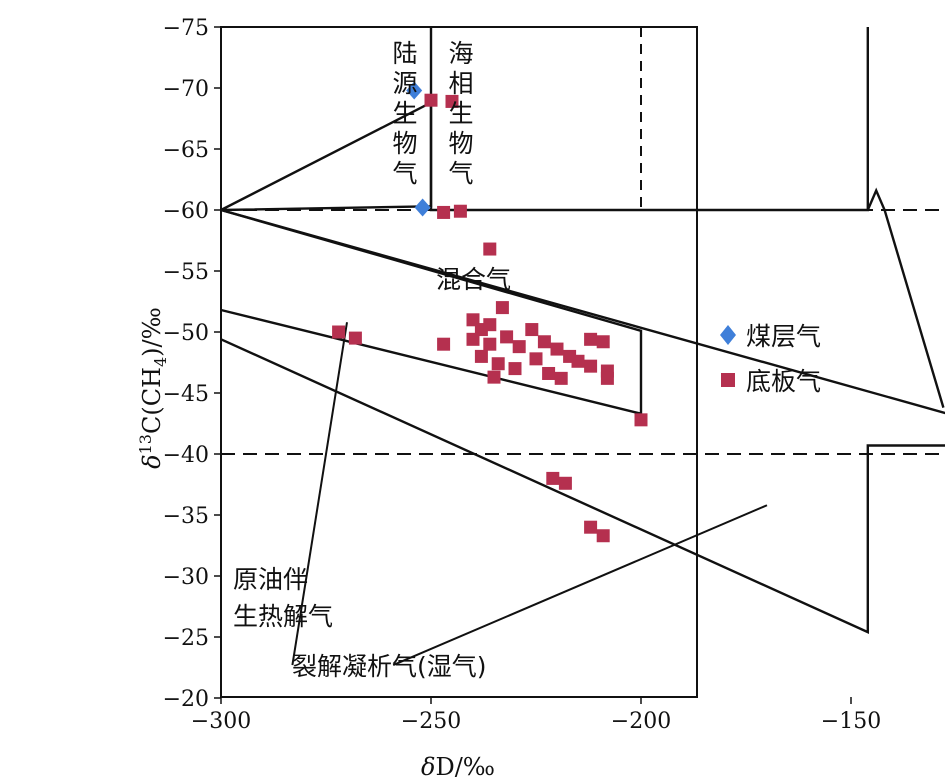 This screenshot has height=784, width=945. What do you see at coordinates (460, 173) in the screenshot?
I see `region-label-marine-biogenic: 气` at bounding box center [460, 173].